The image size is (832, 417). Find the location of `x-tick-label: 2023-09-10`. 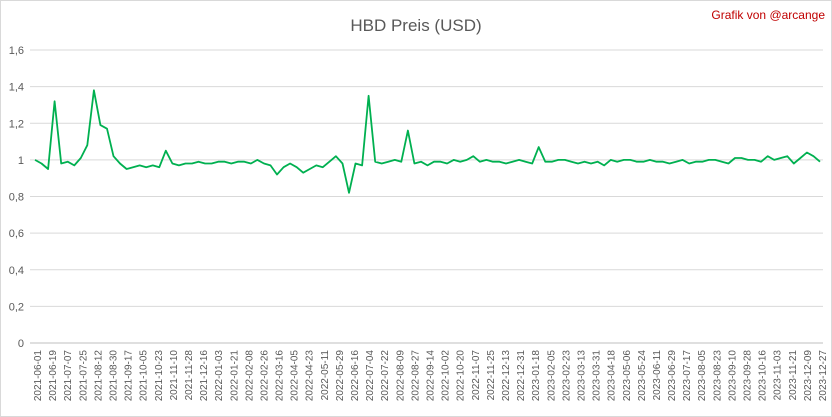

x-tick-label: 2023-09-10 is located at coordinates (732, 376).